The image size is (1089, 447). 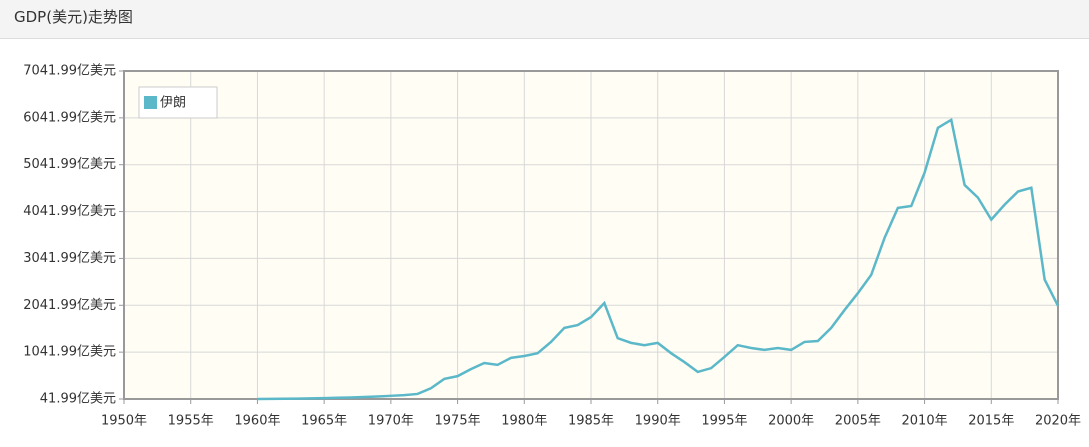 I want to click on x-tick-label: 1970年, so click(x=391, y=421).